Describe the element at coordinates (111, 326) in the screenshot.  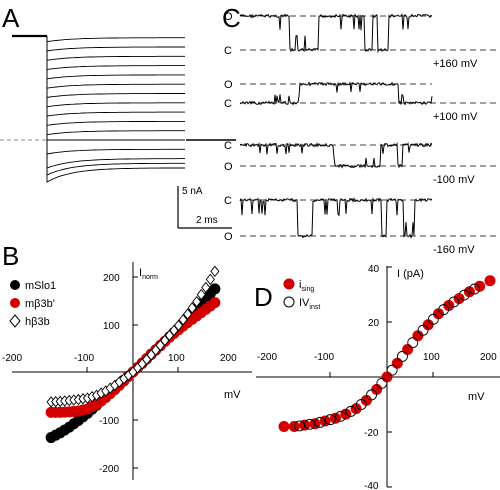
I see `b-ytick-label-100: 100` at that location.